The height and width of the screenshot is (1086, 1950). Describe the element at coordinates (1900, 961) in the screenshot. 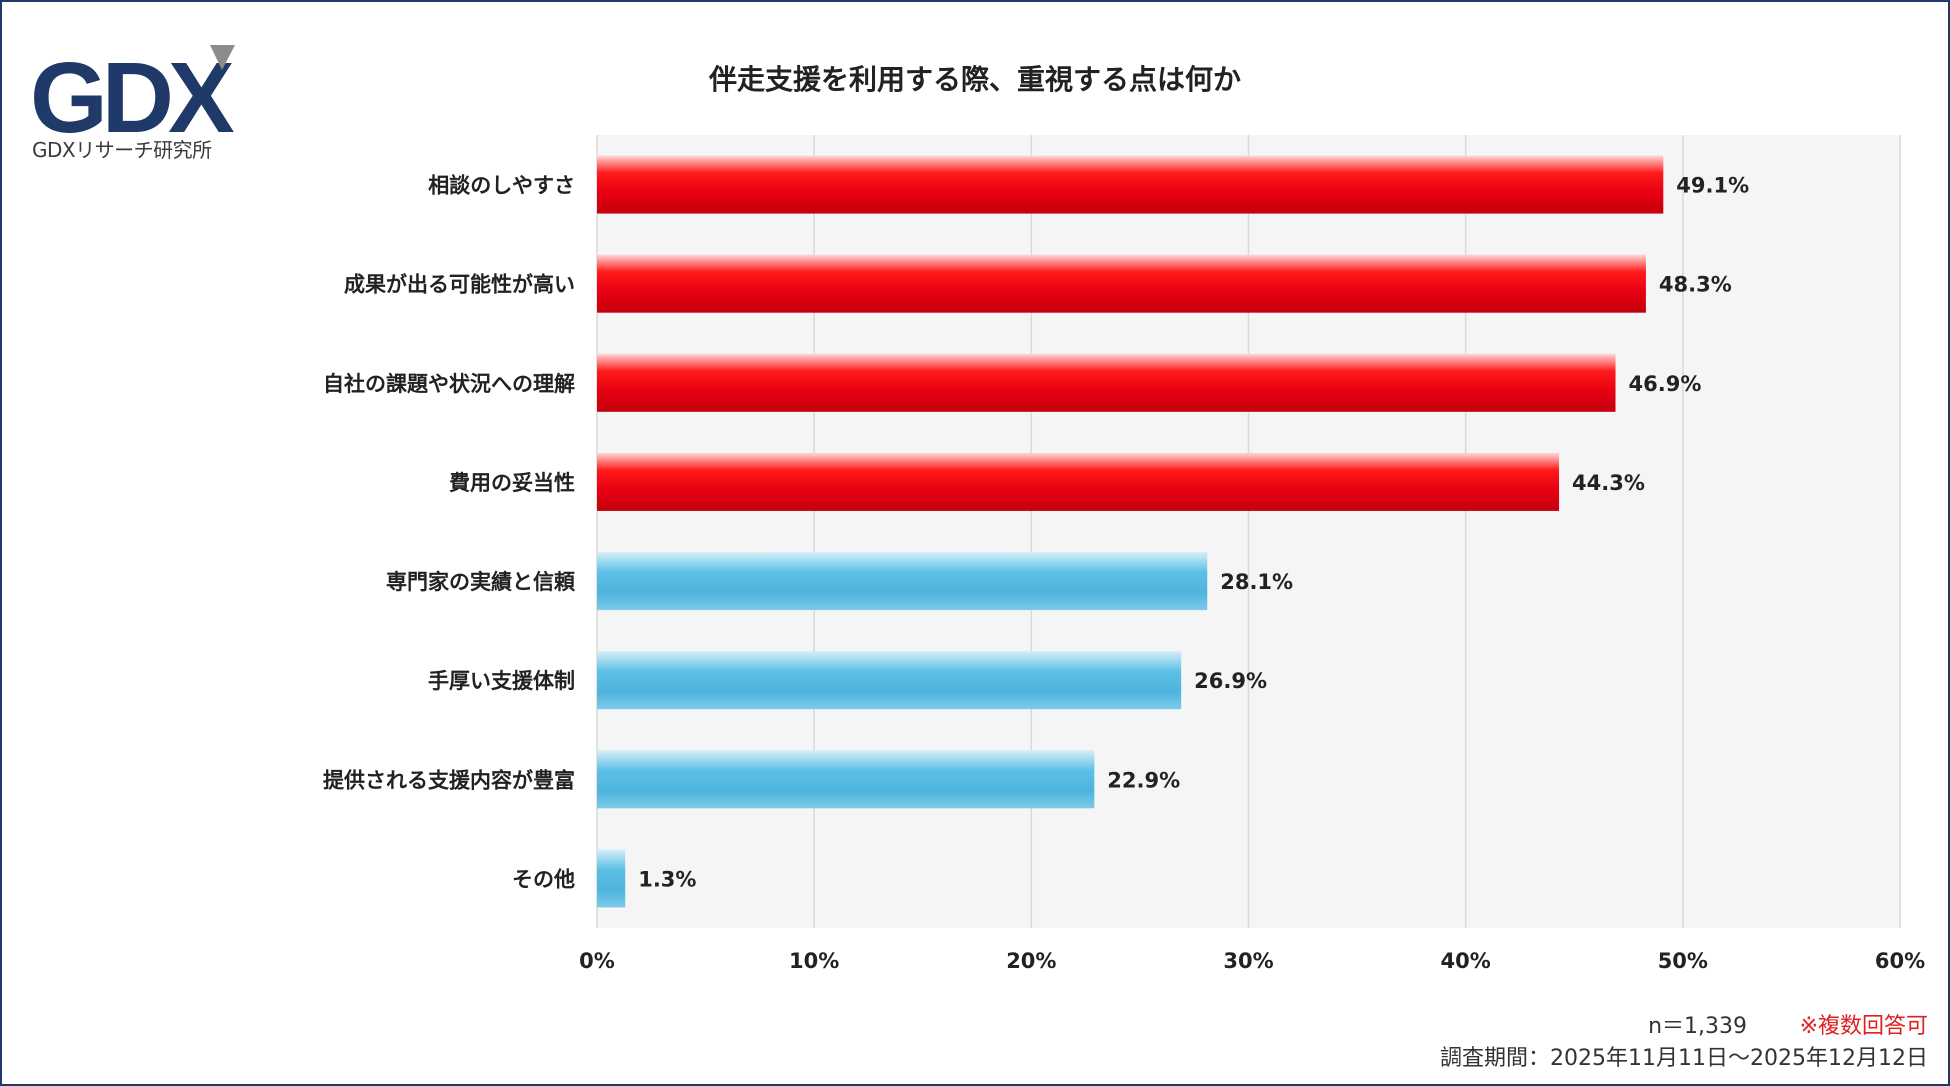

I see `x-tick-label: 60%` at that location.